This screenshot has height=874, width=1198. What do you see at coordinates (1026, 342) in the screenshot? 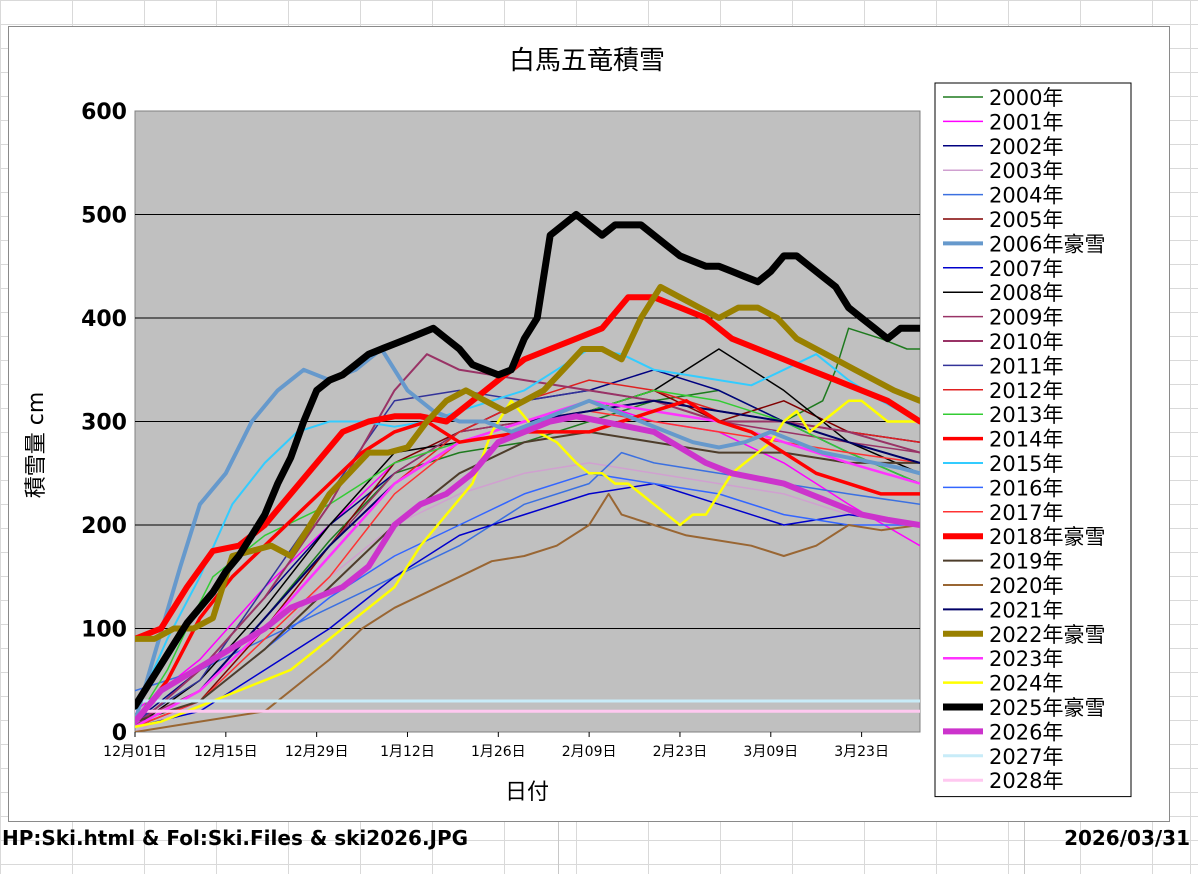
I see `legend-label: 2010年` at bounding box center [1026, 342].